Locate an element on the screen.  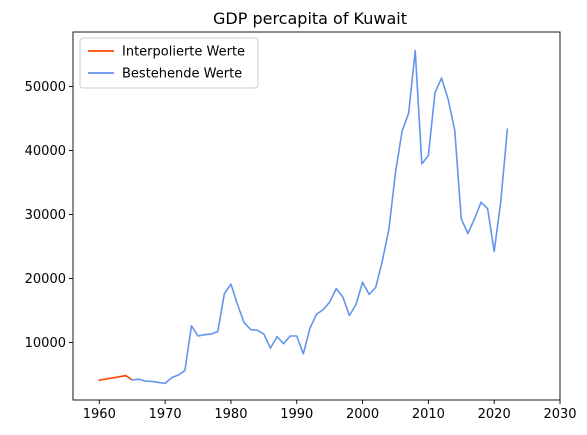
x-tick-label-1990: 1990 is located at coordinates (296, 414).